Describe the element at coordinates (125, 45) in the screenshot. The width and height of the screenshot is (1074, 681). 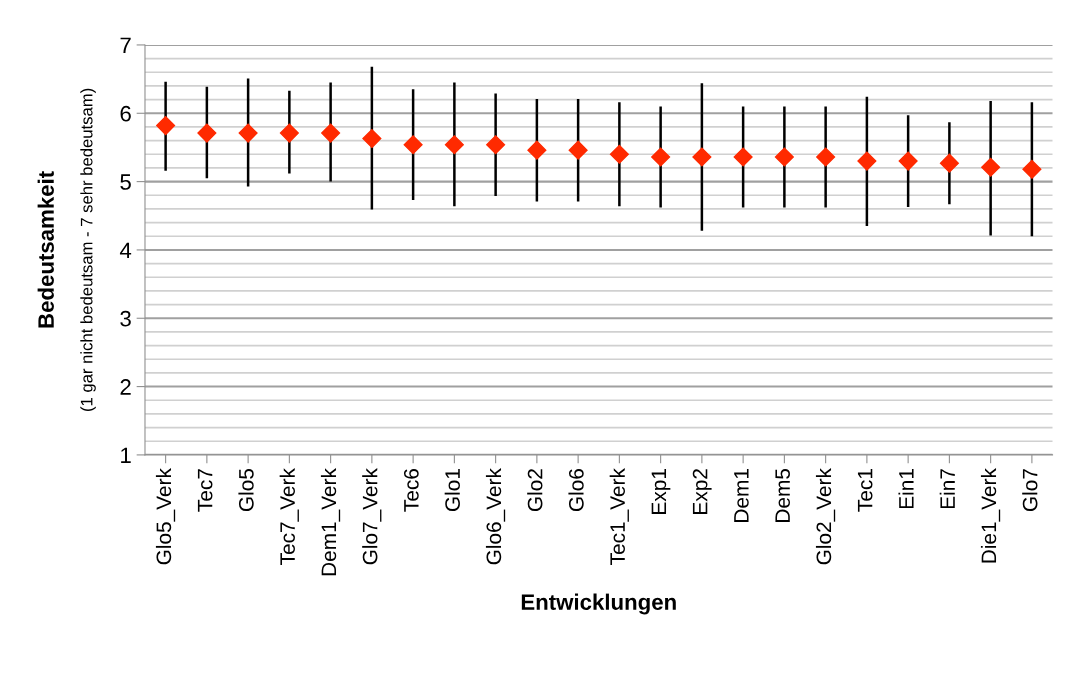
I see `y-tick-label: 7` at that location.